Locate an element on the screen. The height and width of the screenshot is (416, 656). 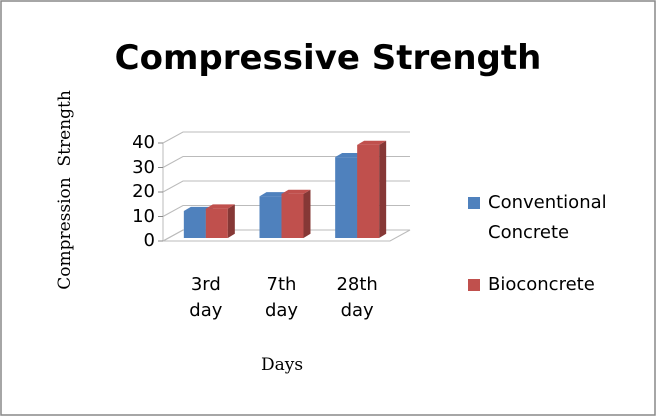
y-tick-label: 30 is located at coordinates (143, 167).